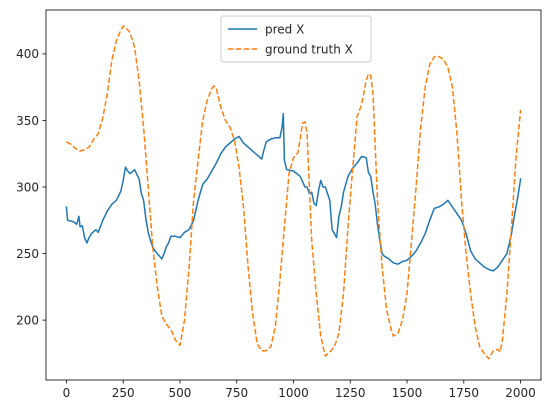 This screenshot has width=552, height=413. Describe the element at coordinates (67, 393) in the screenshot. I see `x-tick-label-0: 0` at that location.